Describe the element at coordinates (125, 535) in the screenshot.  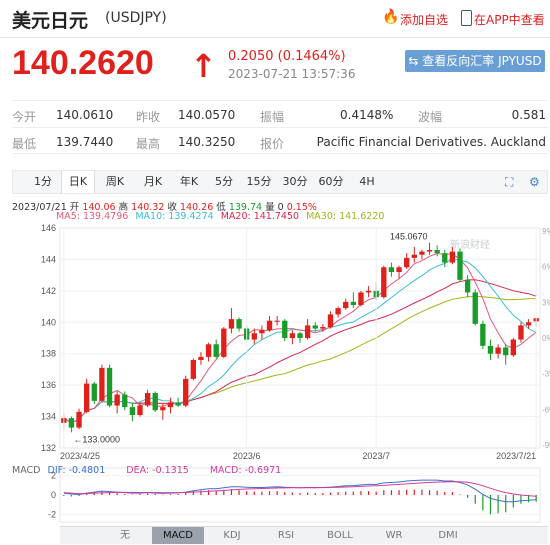
I see `tab-none: 无` at that location.